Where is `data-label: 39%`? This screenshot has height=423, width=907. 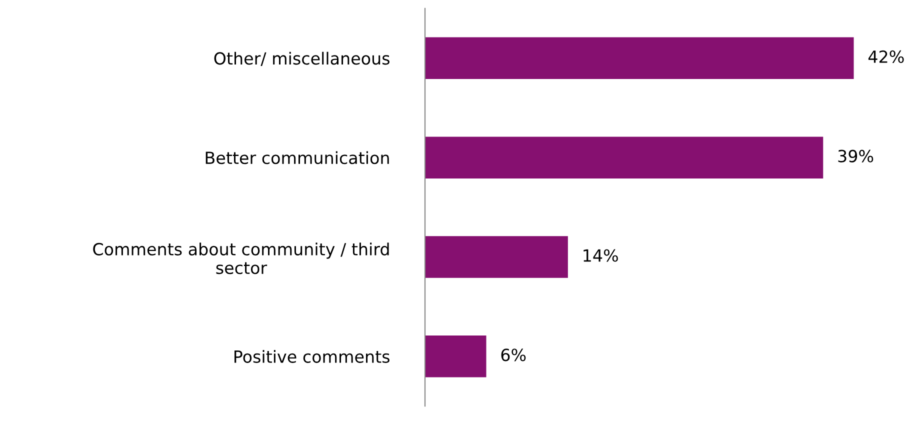 data-label: 39% is located at coordinates (856, 156).